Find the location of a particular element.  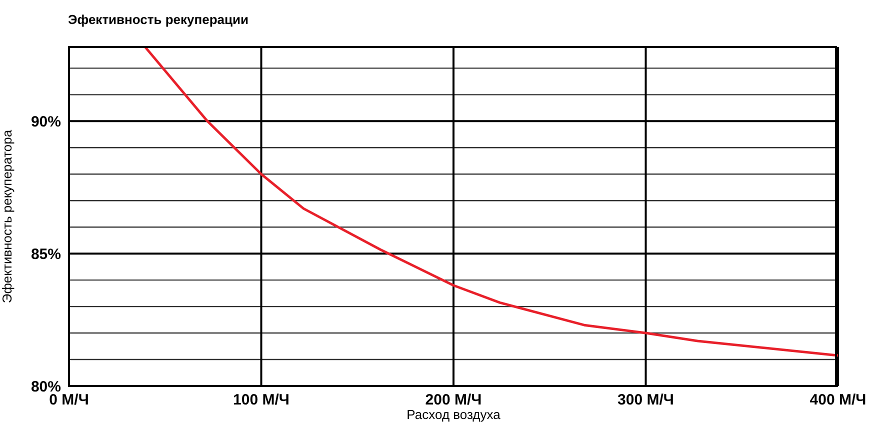

x-axis-title: Расход воздуха is located at coordinates (454, 414).